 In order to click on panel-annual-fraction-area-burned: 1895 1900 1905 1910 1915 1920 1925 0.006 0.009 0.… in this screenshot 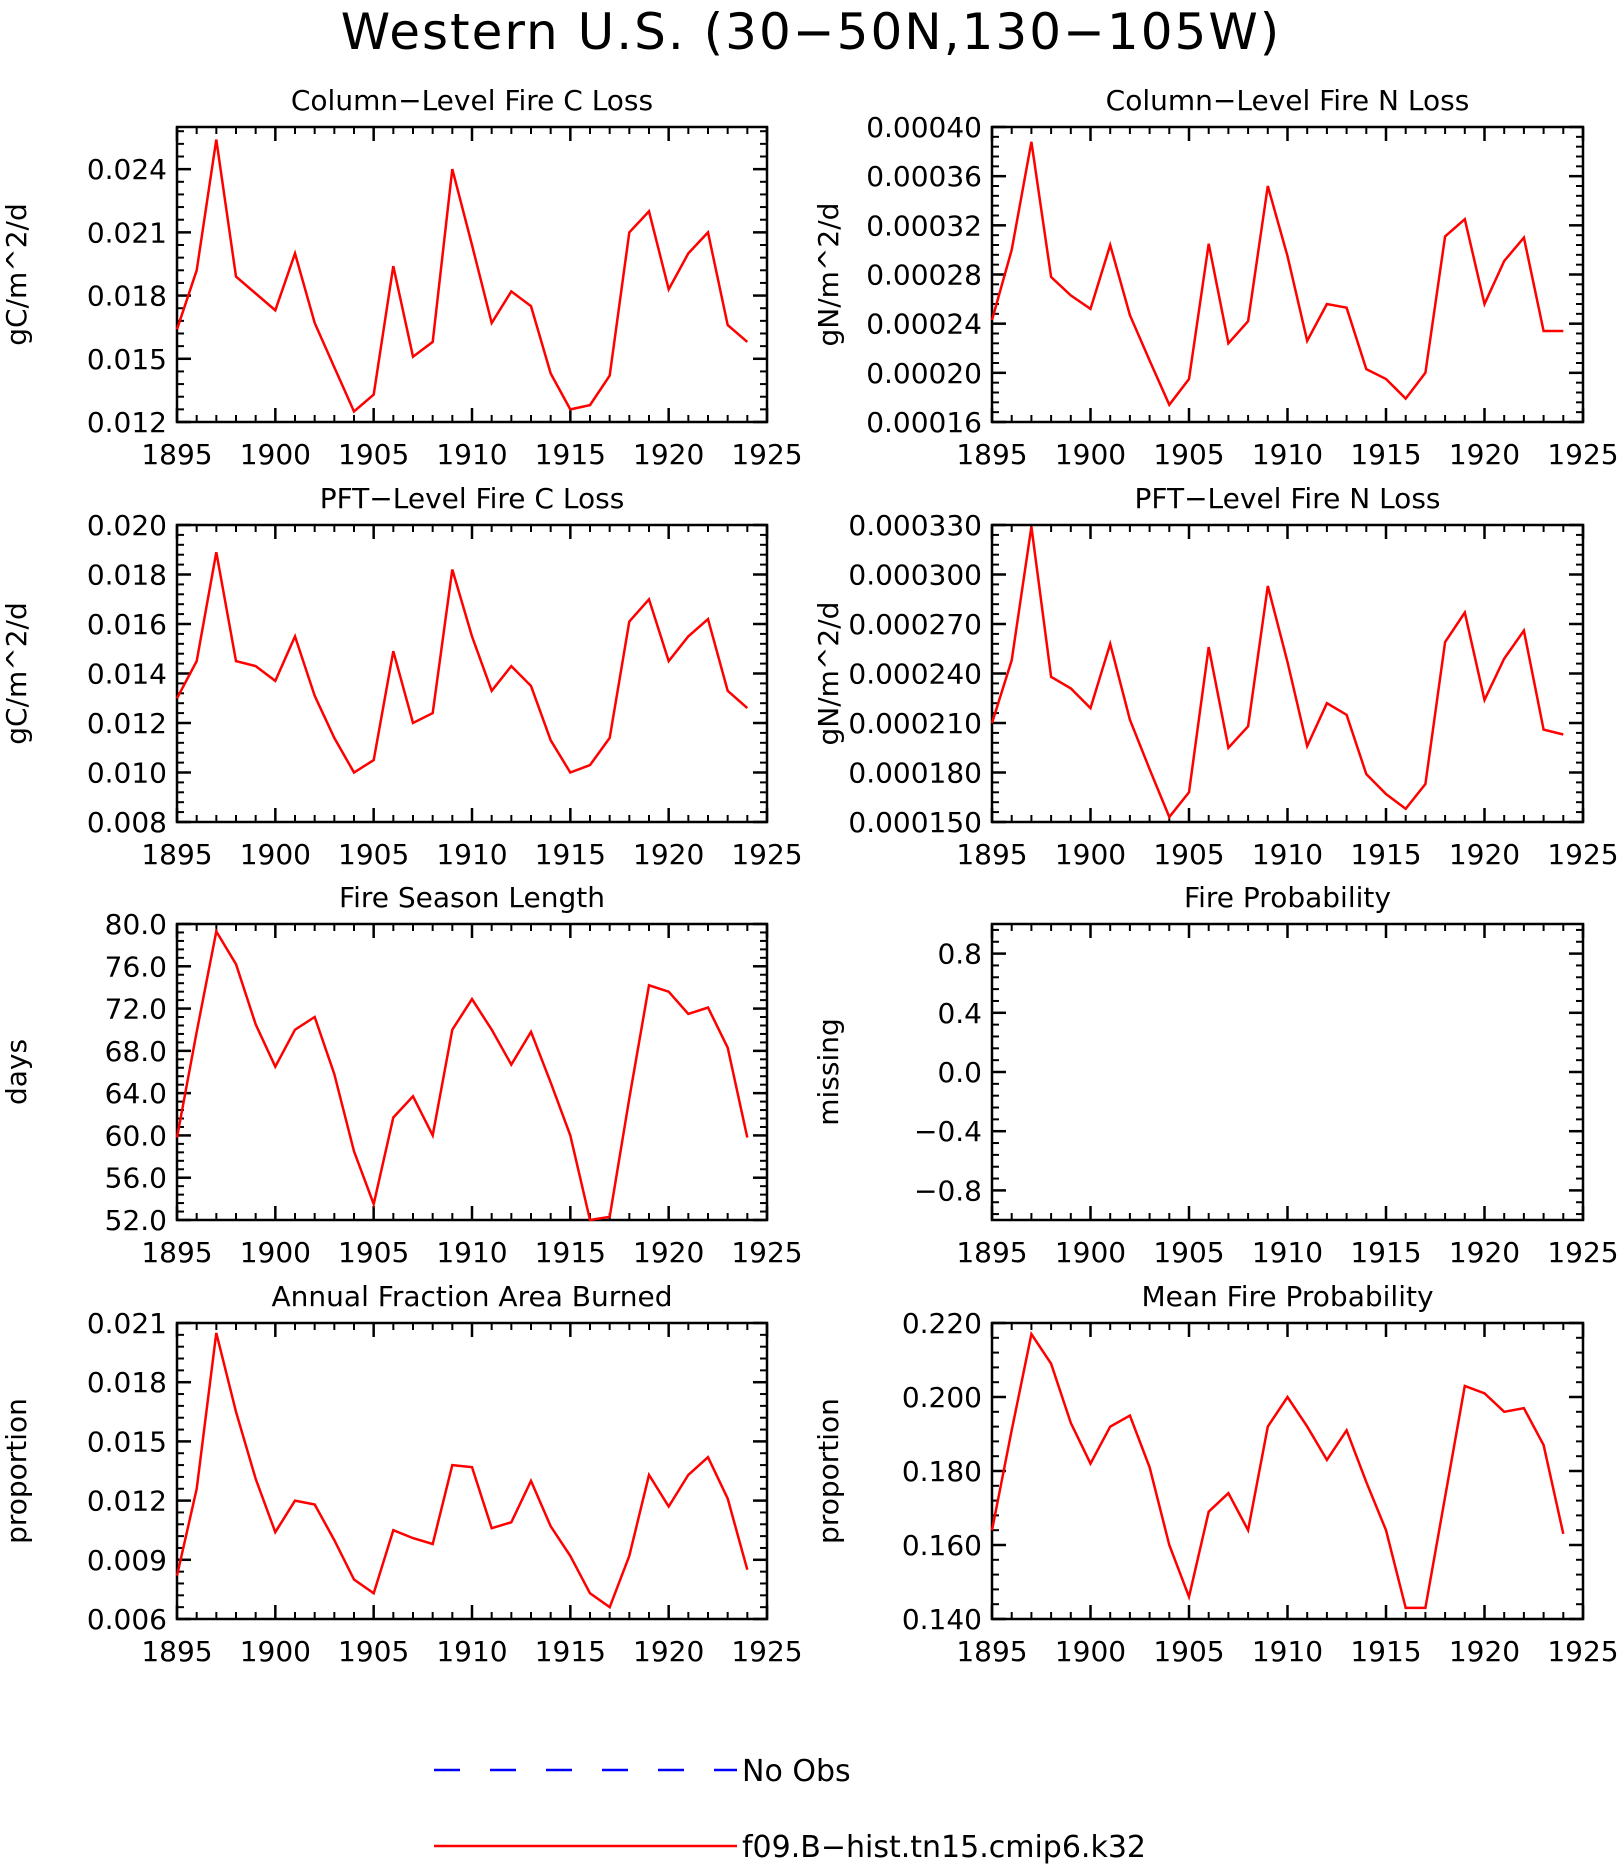, I will do `click(401, 1474)`.